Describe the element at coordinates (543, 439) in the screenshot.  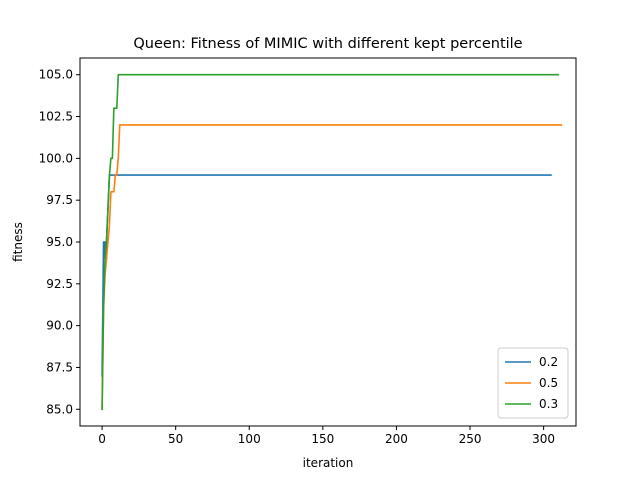
I see `x-tick-label: 300` at that location.